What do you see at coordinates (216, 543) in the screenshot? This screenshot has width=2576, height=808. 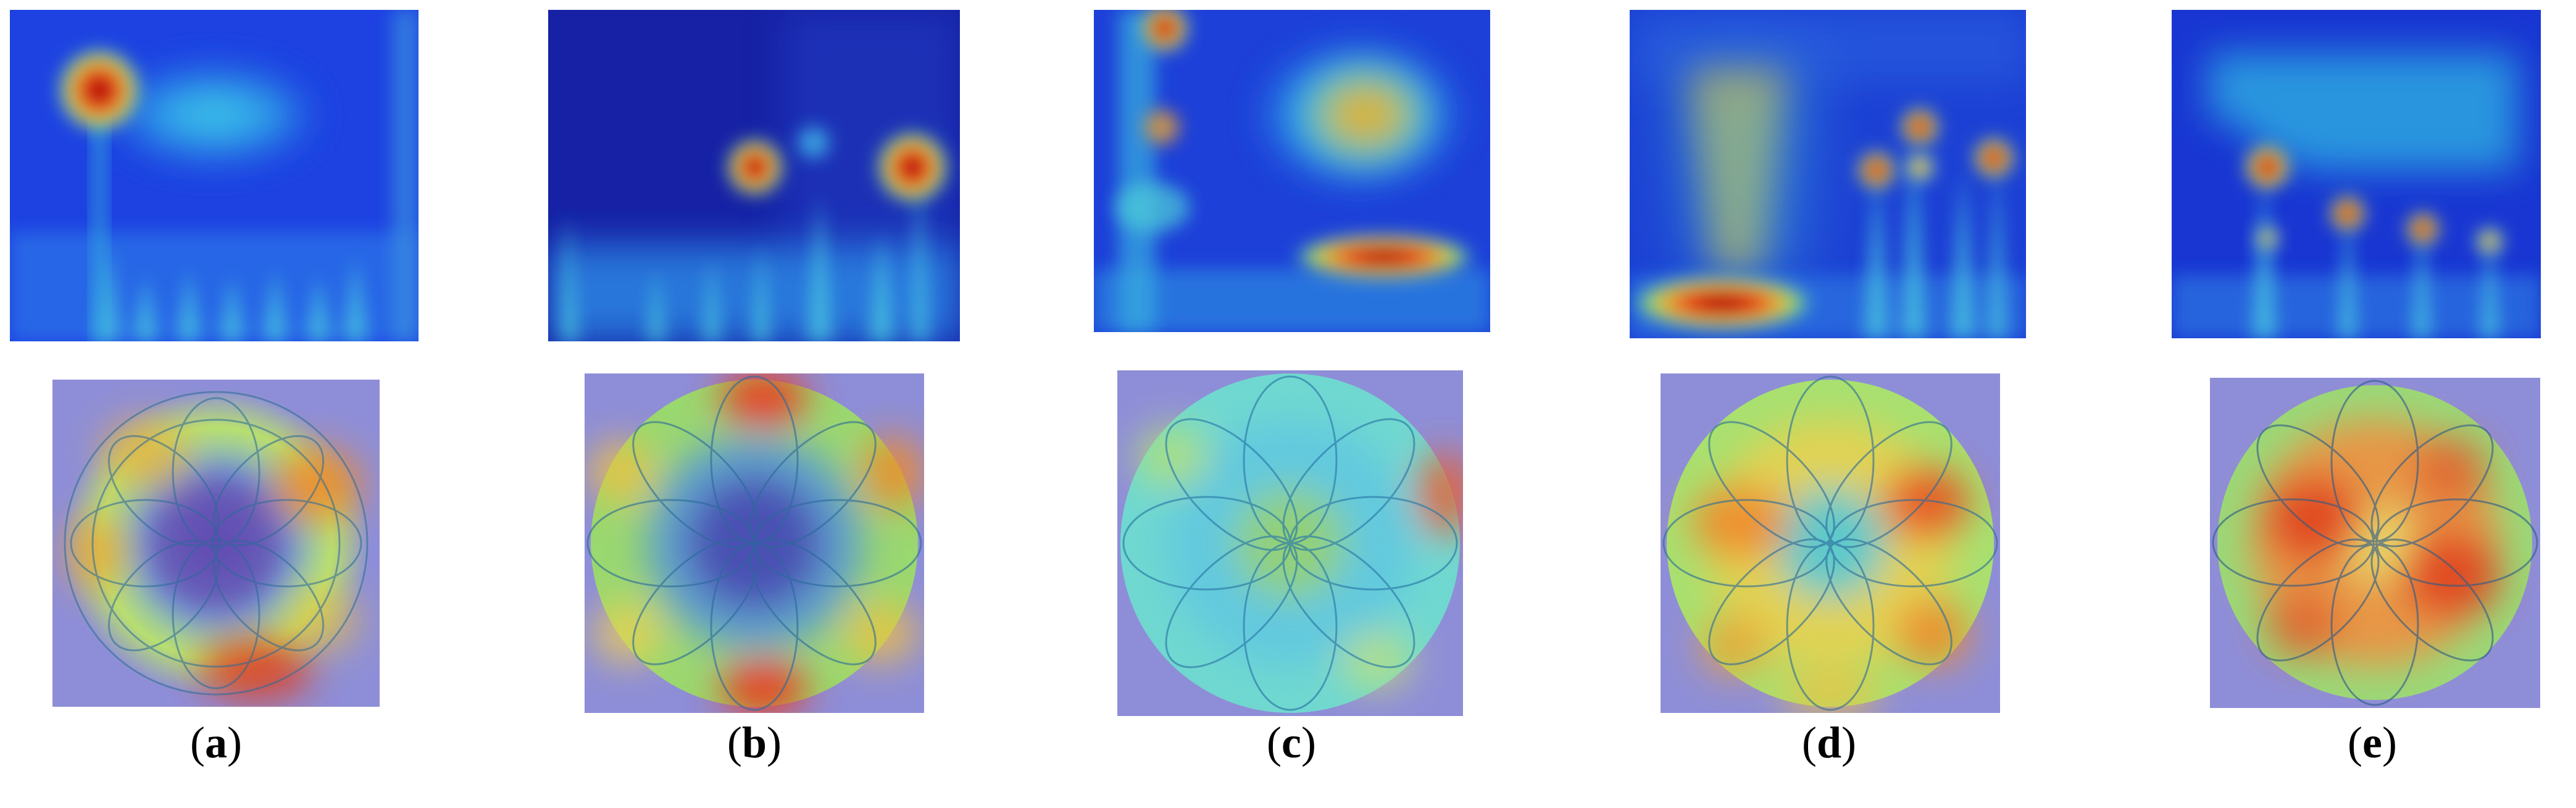 I see `heatmap-a-bottom` at bounding box center [216, 543].